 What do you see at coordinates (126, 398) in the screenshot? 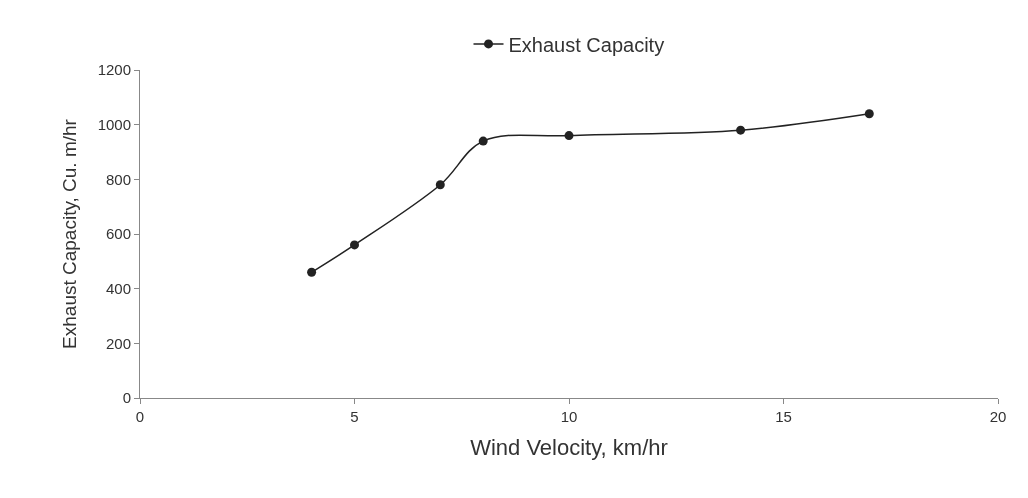
I see `y-tick-label: 0` at bounding box center [126, 398].